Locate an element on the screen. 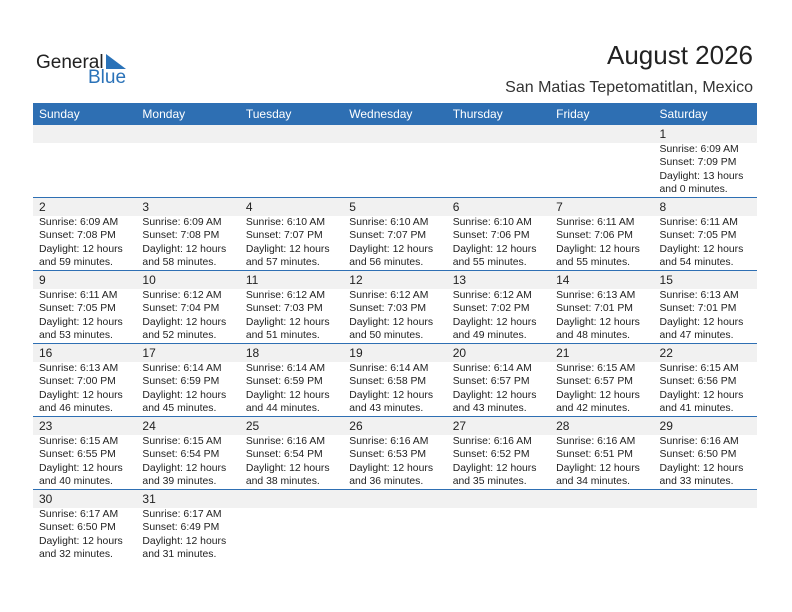 The width and height of the screenshot is (792, 612). day-number: 1 is located at coordinates (663, 134).